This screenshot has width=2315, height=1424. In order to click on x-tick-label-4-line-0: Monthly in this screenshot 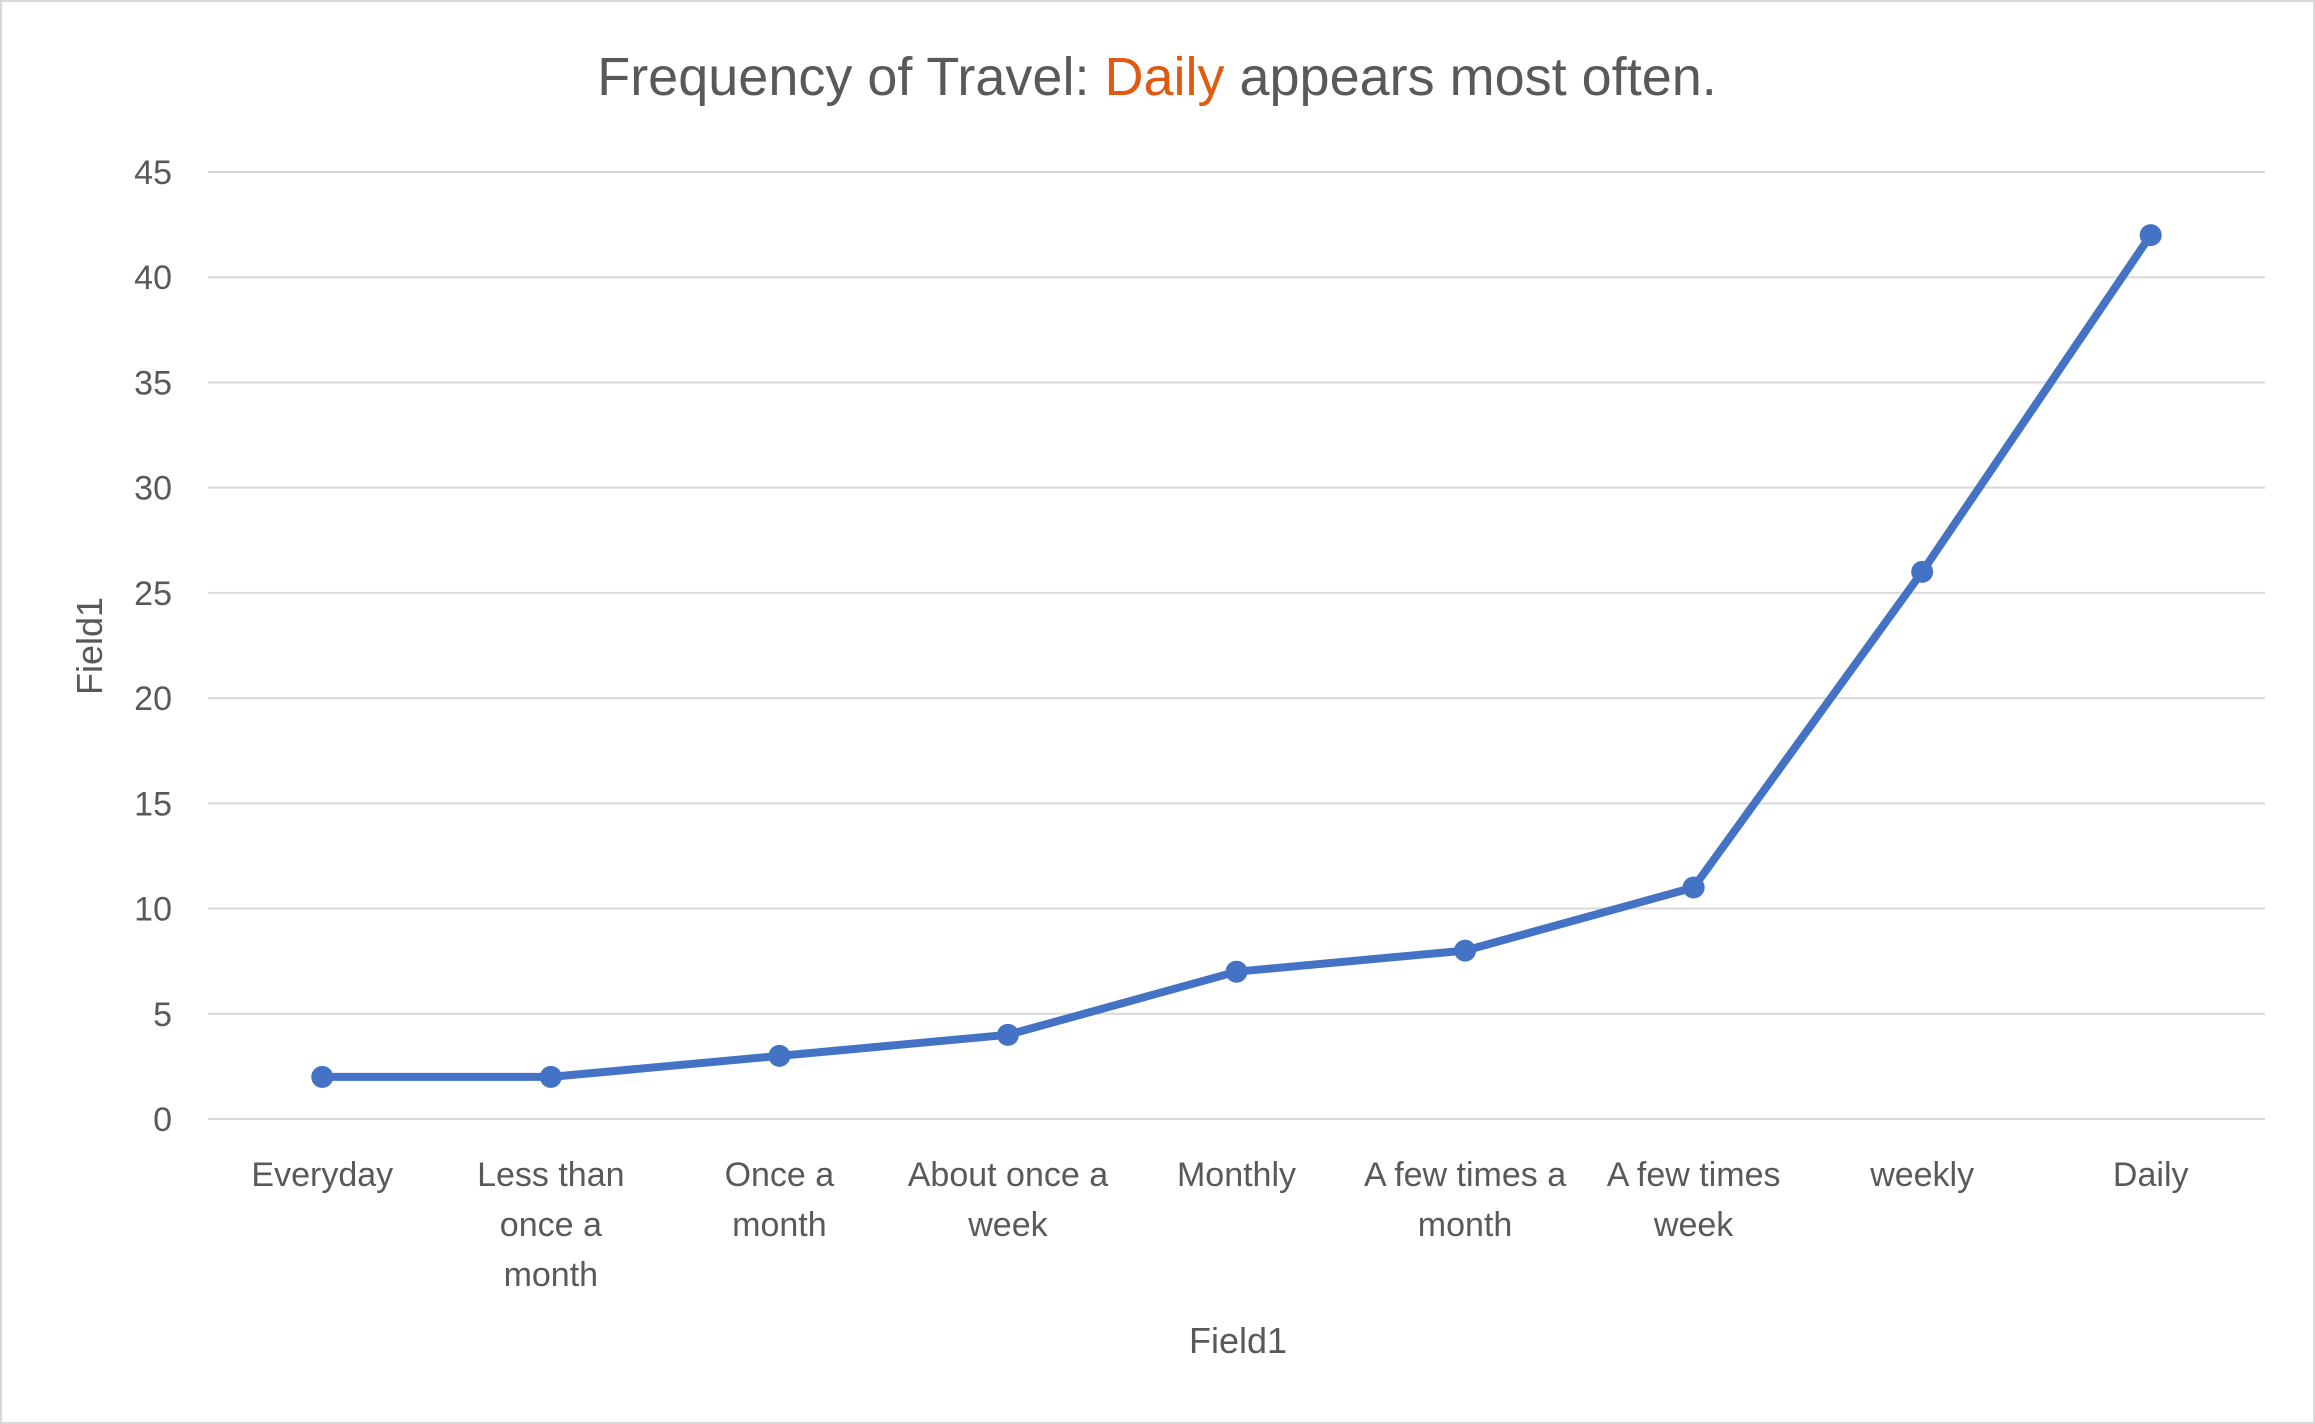, I will do `click(1236, 1175)`.